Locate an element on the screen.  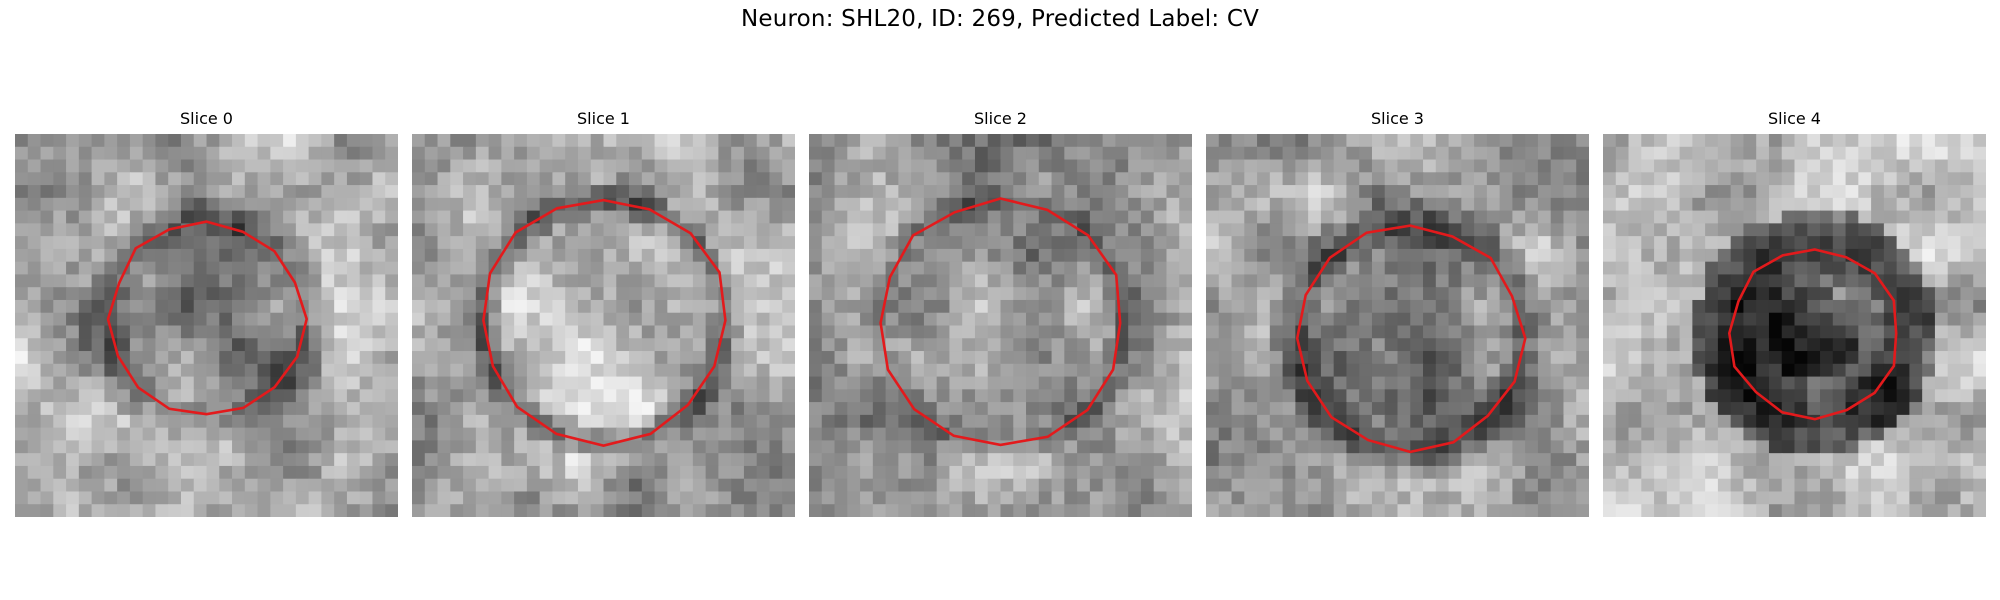
slice-title: Slice 4 is located at coordinates (1794, 118).